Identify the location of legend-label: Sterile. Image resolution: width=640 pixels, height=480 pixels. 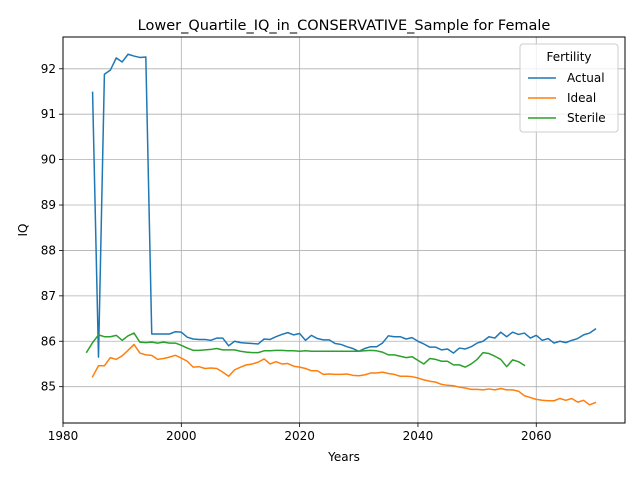
(586, 118).